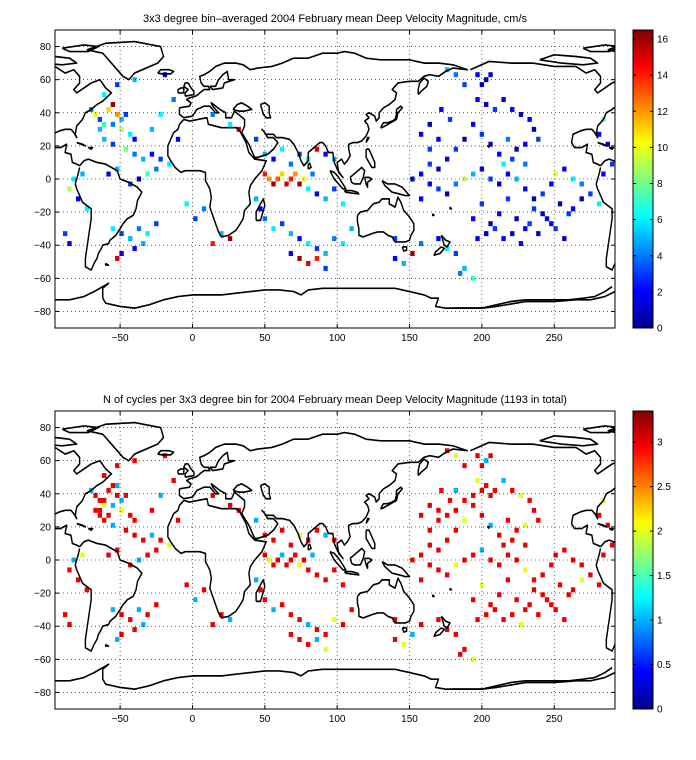 The height and width of the screenshot is (760, 696). Describe the element at coordinates (660, 621) in the screenshot. I see `colorbar-tick-label: 1` at that location.